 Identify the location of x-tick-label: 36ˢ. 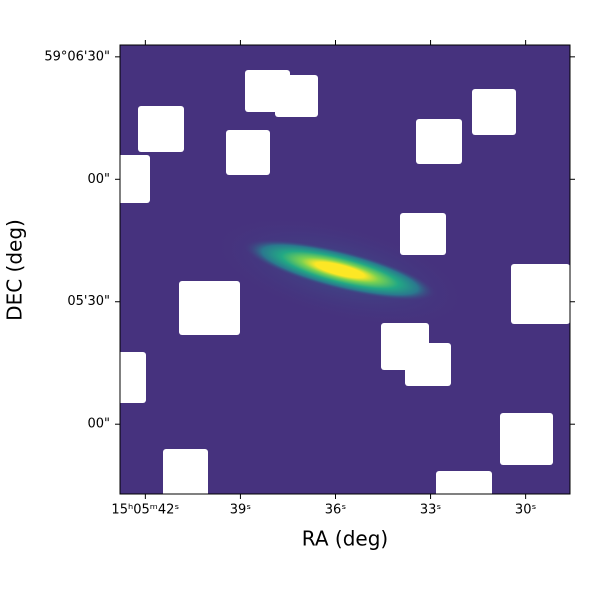
(336, 510).